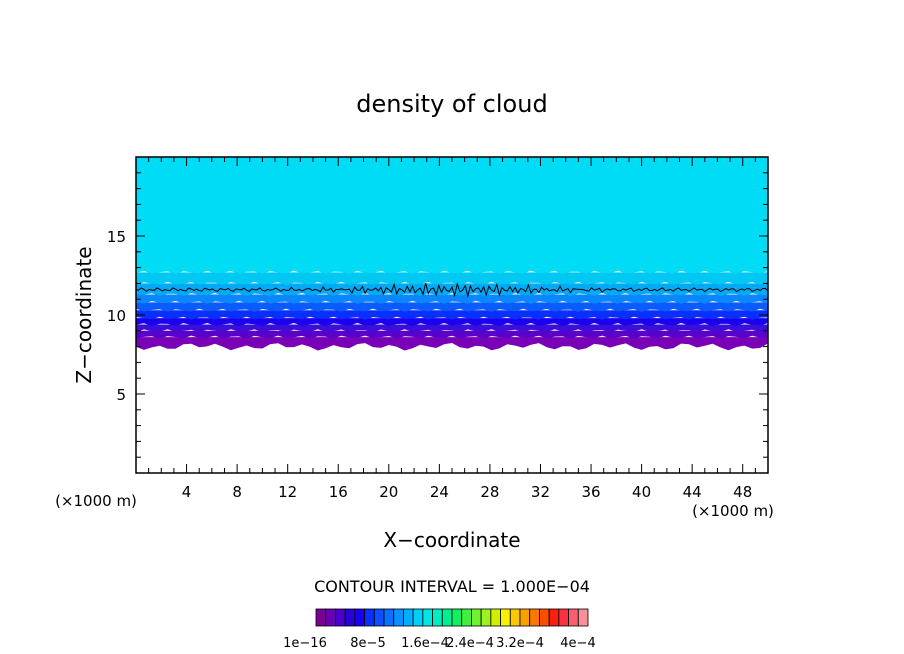 Image resolution: width=904 pixels, height=654 pixels. What do you see at coordinates (540, 492) in the screenshot?
I see `x-tick-label: 32` at bounding box center [540, 492].